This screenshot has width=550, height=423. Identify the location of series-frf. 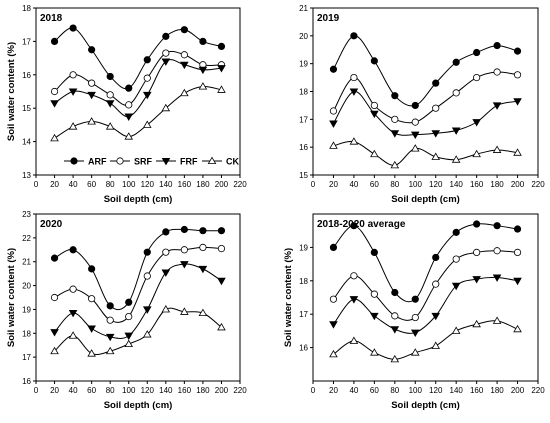
(425, 114).